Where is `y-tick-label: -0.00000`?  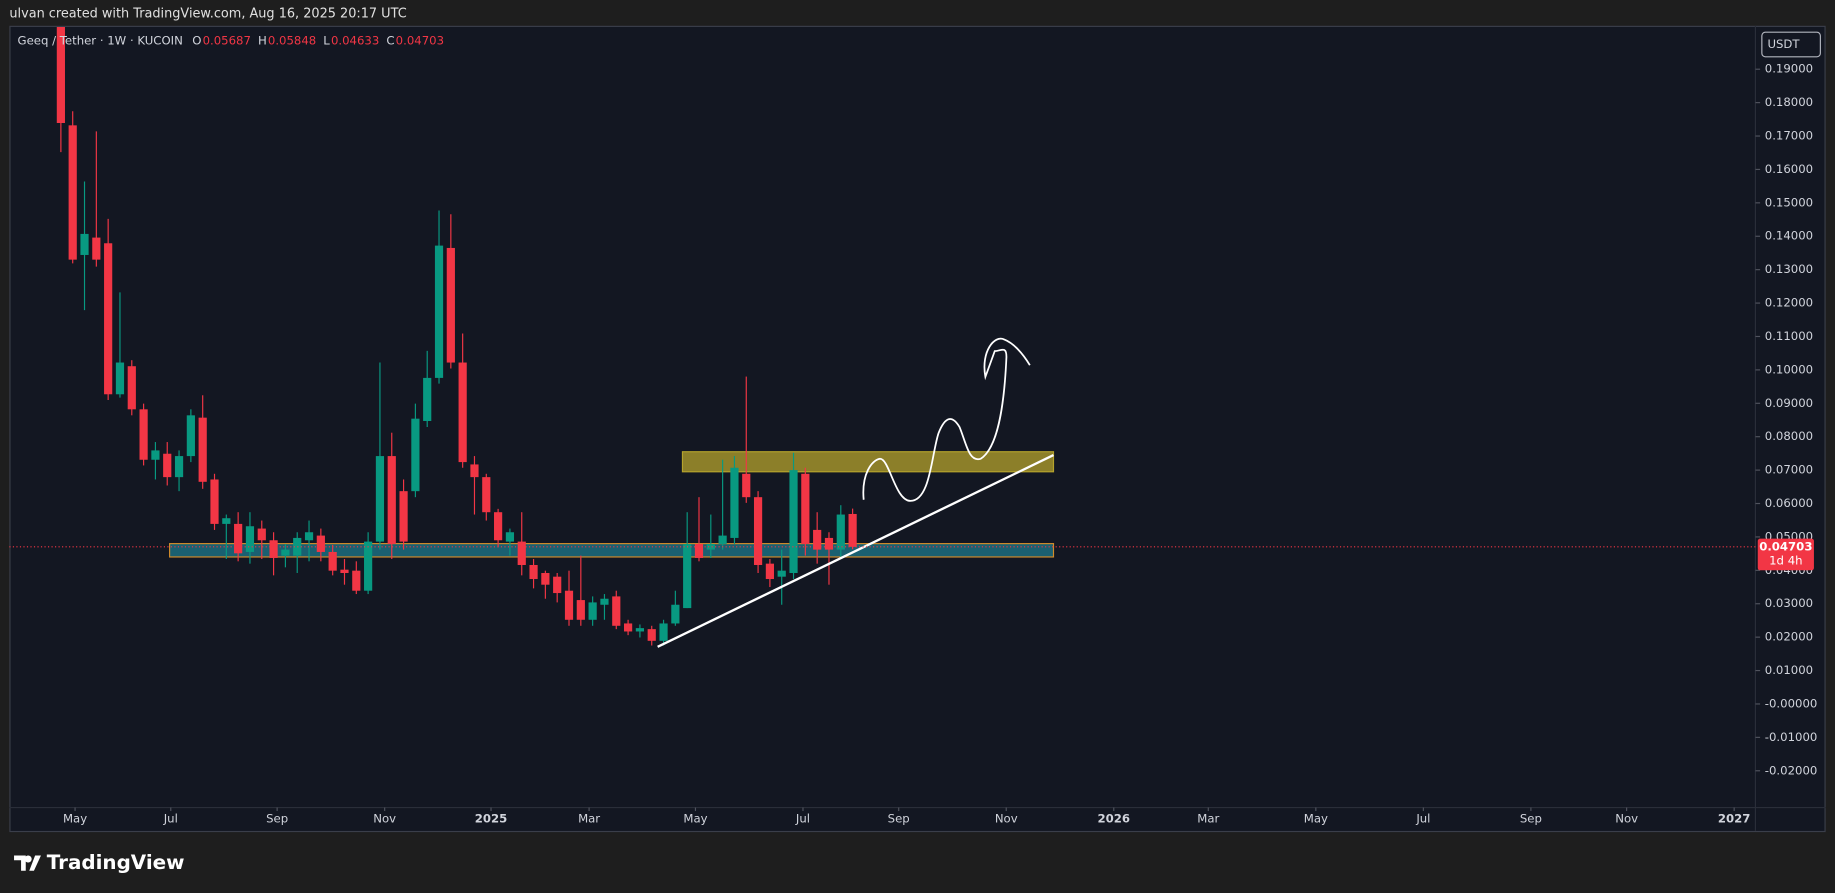
y-tick-label: -0.00000 is located at coordinates (1791, 703).